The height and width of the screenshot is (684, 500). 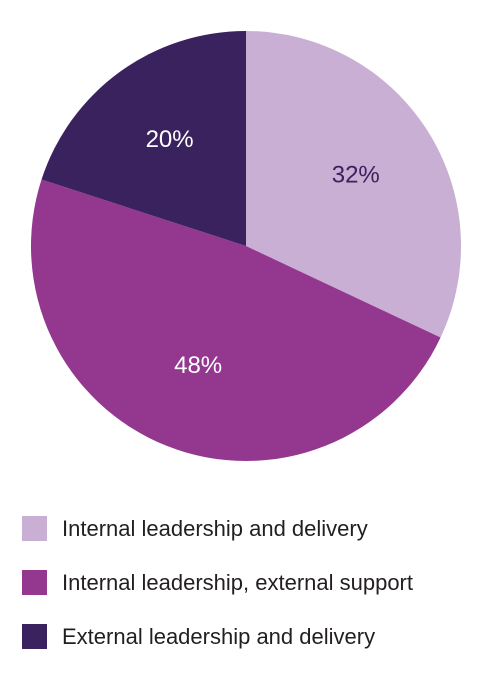 I want to click on pie-slice-label-internal-external-support: 48%, so click(x=198, y=365).